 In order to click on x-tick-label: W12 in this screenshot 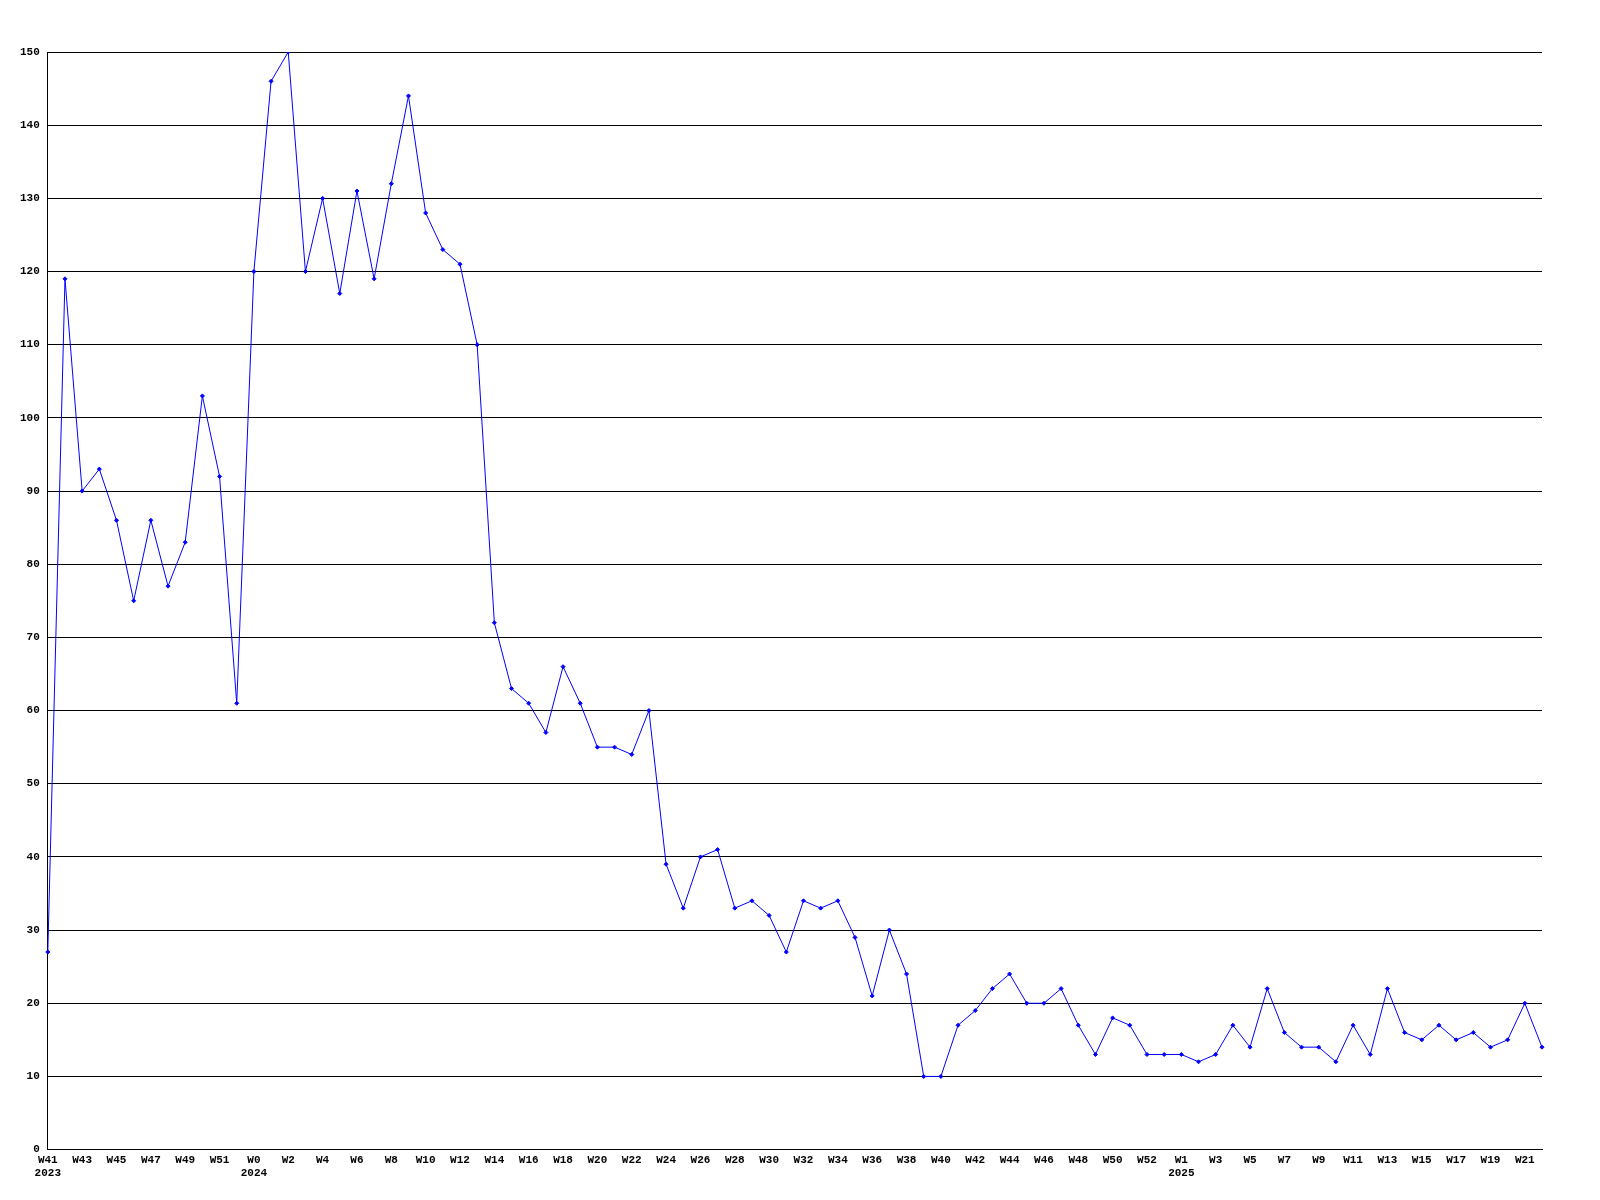, I will do `click(460, 1159)`.